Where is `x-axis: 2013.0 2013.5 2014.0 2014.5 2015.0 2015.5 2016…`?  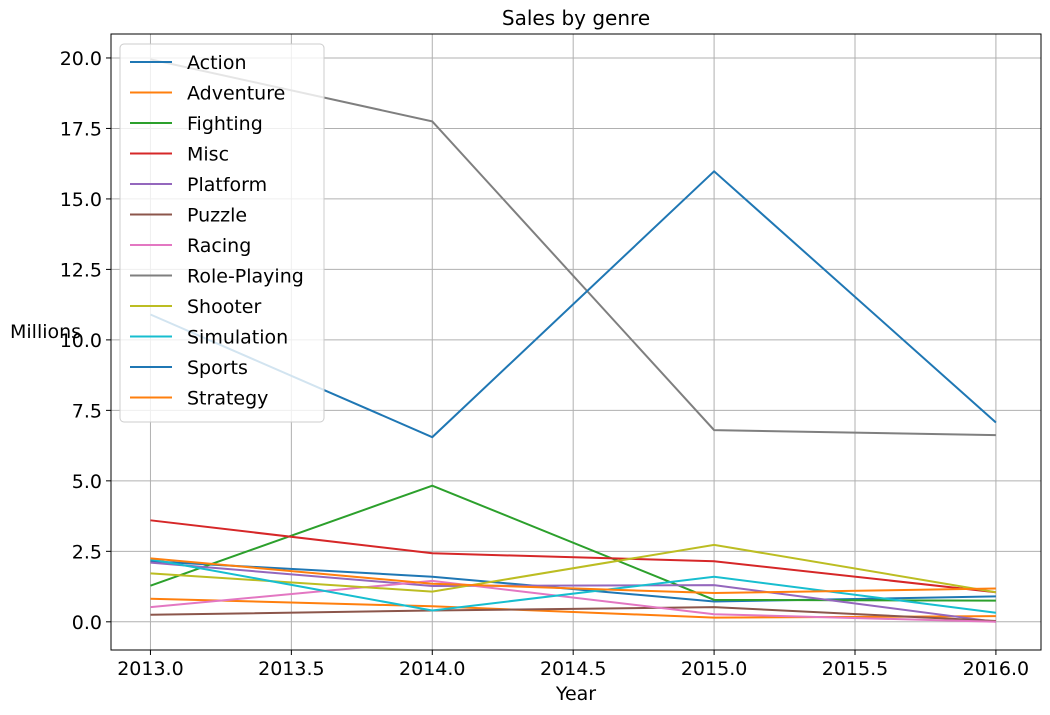 x-axis: 2013.0 2013.5 2014.0 2014.5 2015.0 2015.5 2016… is located at coordinates (573, 665).